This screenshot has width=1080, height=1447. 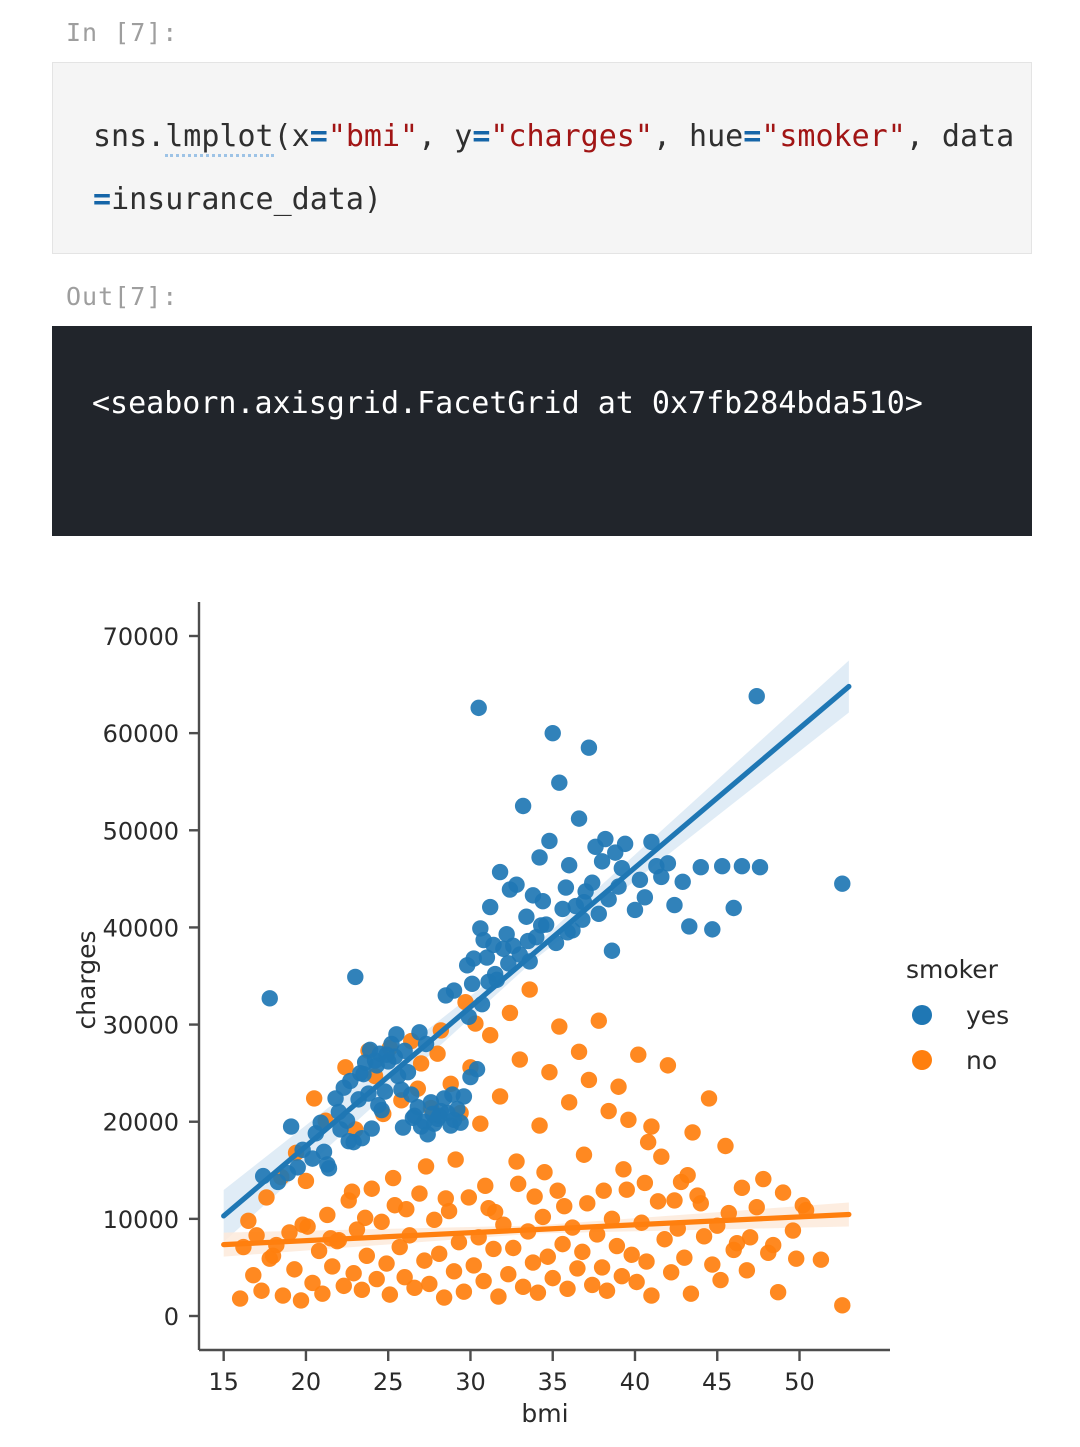 I want to click on x-tick-label: 15, so click(x=223, y=1382).